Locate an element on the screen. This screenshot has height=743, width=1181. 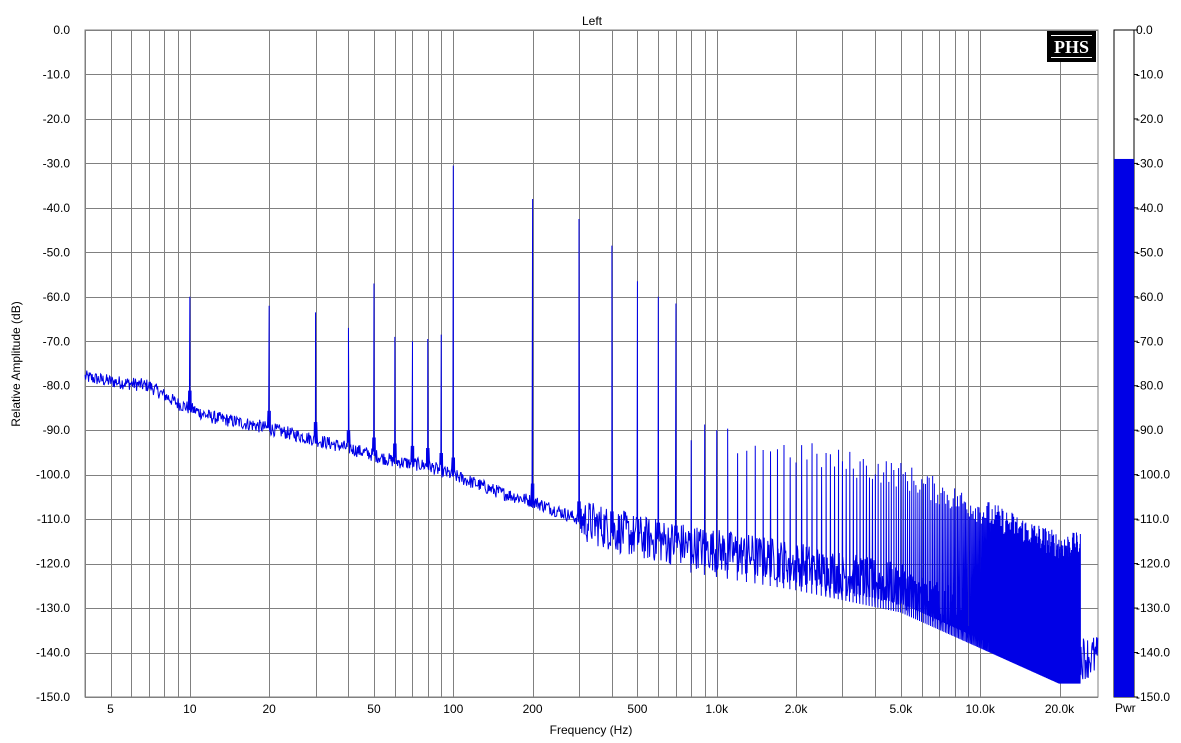
y-tick-label: -30.0 is located at coordinates (57, 163).